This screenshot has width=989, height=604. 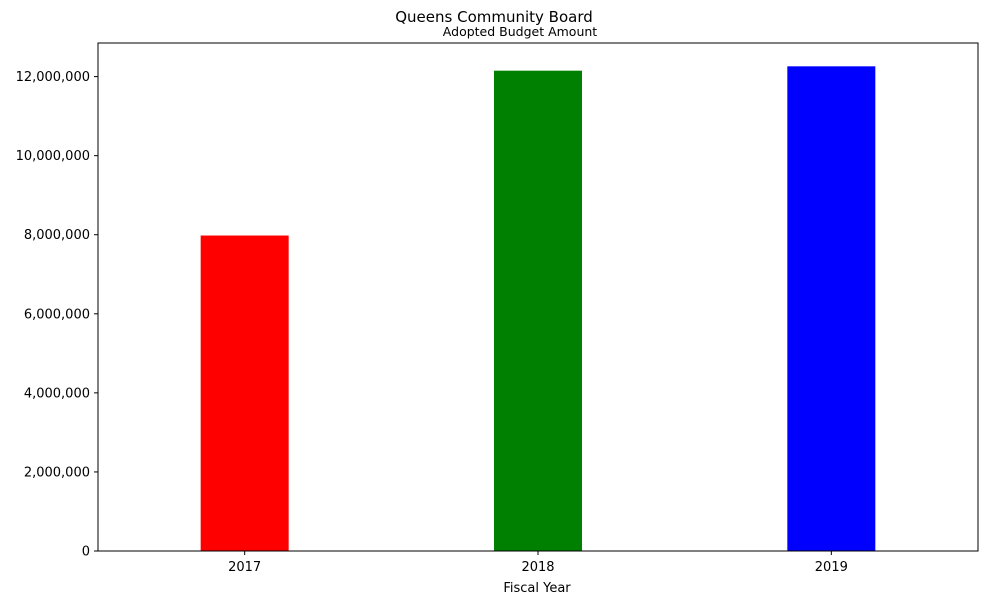 What do you see at coordinates (537, 567) in the screenshot?
I see `x-tick-label-2018: 2018` at bounding box center [537, 567].